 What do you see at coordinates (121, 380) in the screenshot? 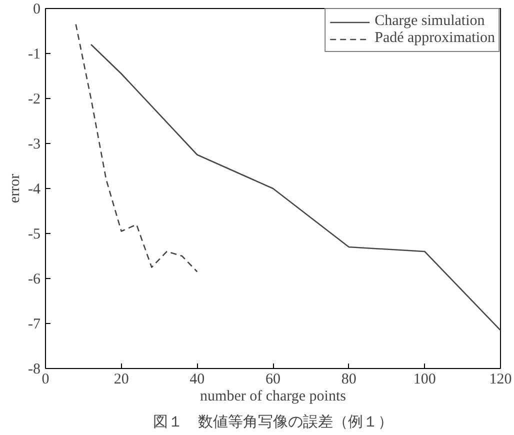
I see `x-tick-label: 20` at bounding box center [121, 380].